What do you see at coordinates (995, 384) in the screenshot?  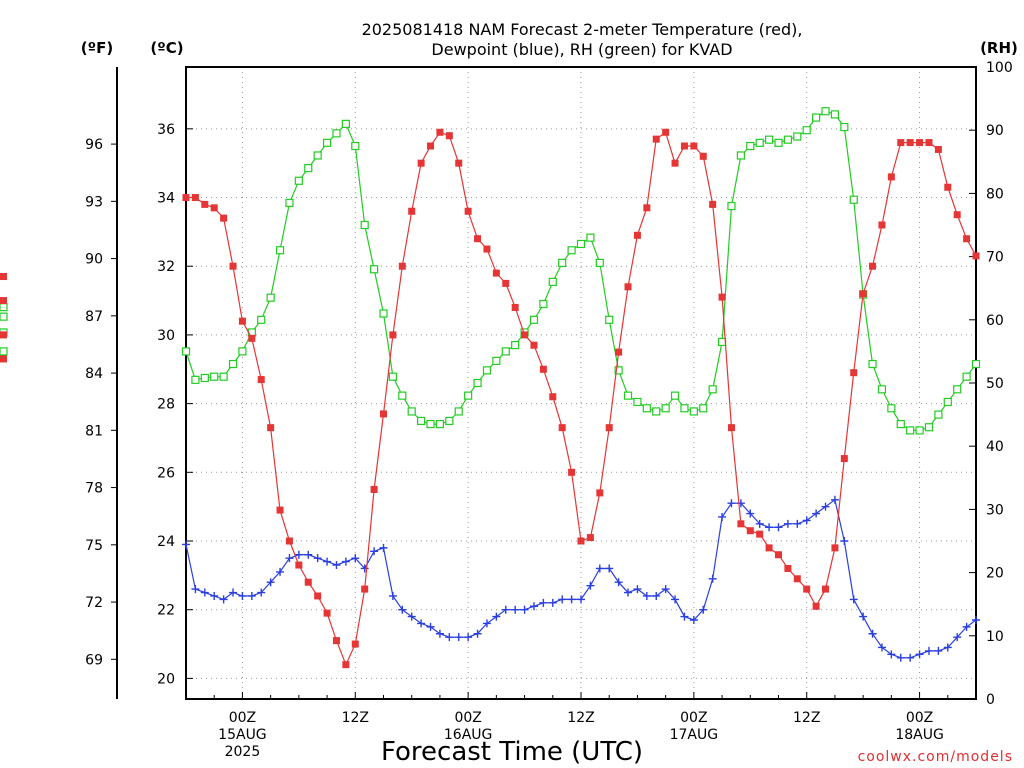 I see `rh-tick-label: 50` at bounding box center [995, 384].